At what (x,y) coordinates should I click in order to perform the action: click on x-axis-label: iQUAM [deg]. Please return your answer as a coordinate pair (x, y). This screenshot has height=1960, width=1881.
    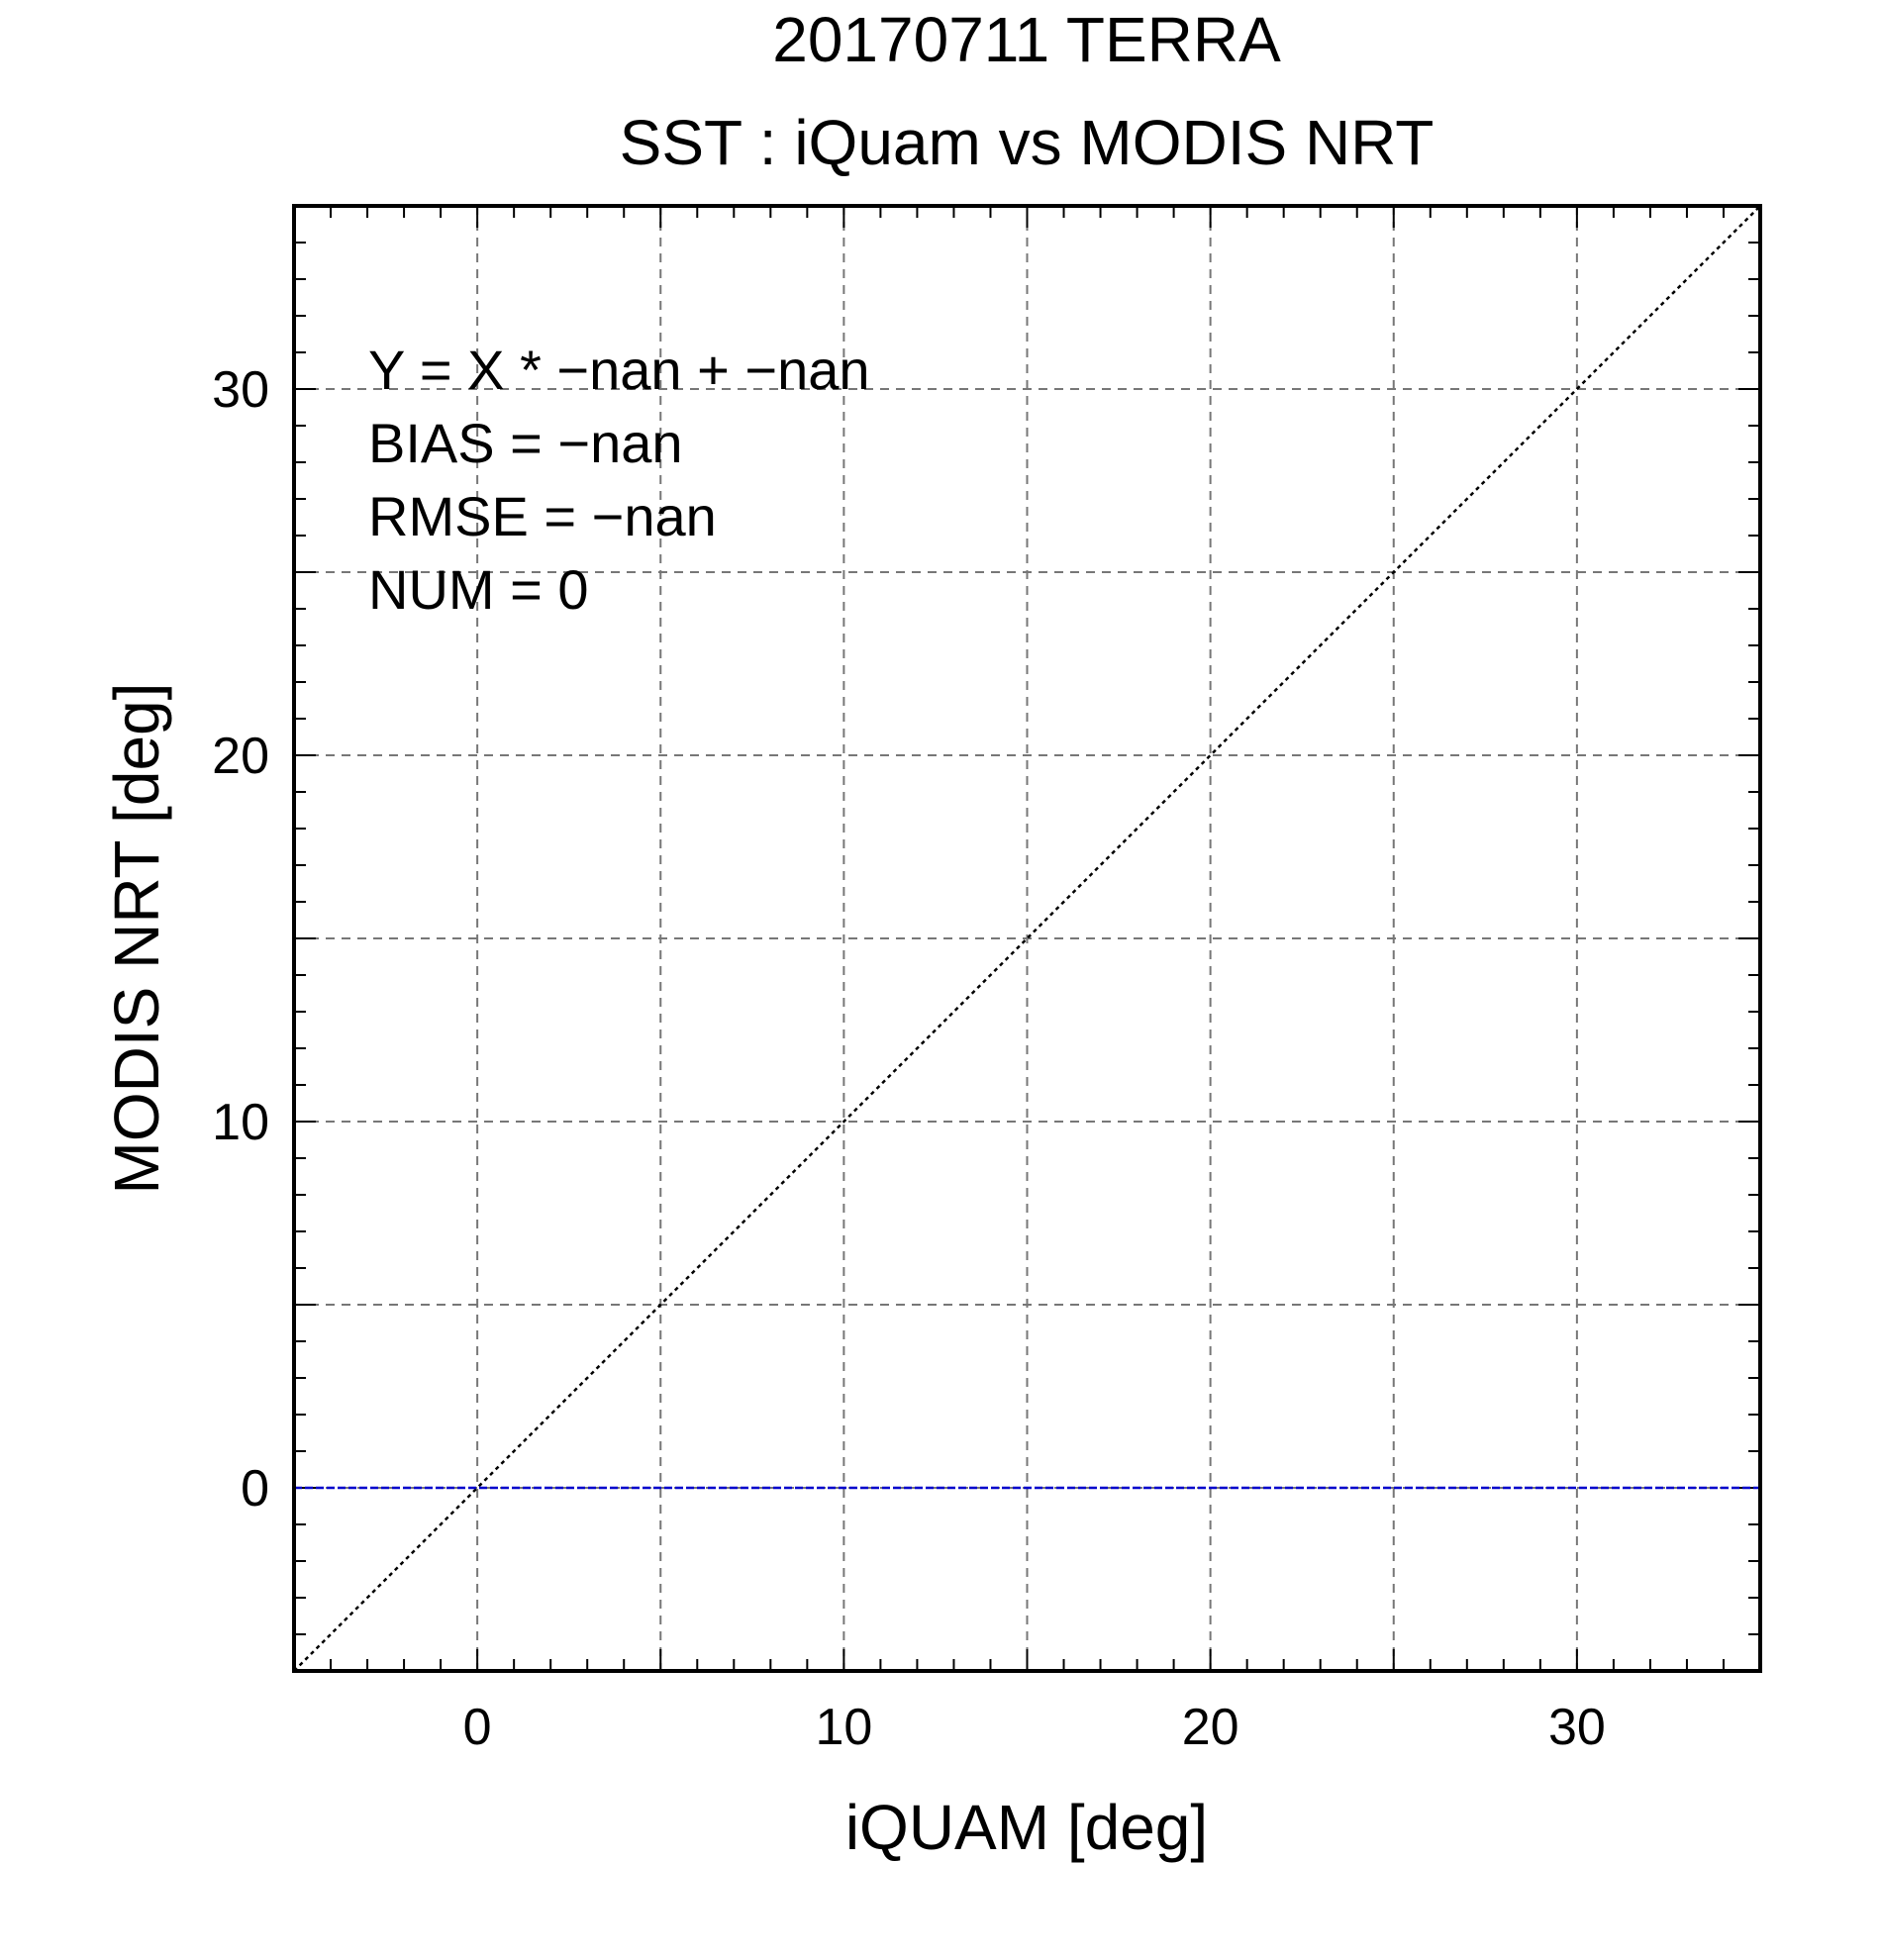
    Looking at the image, I should click on (1026, 1827).